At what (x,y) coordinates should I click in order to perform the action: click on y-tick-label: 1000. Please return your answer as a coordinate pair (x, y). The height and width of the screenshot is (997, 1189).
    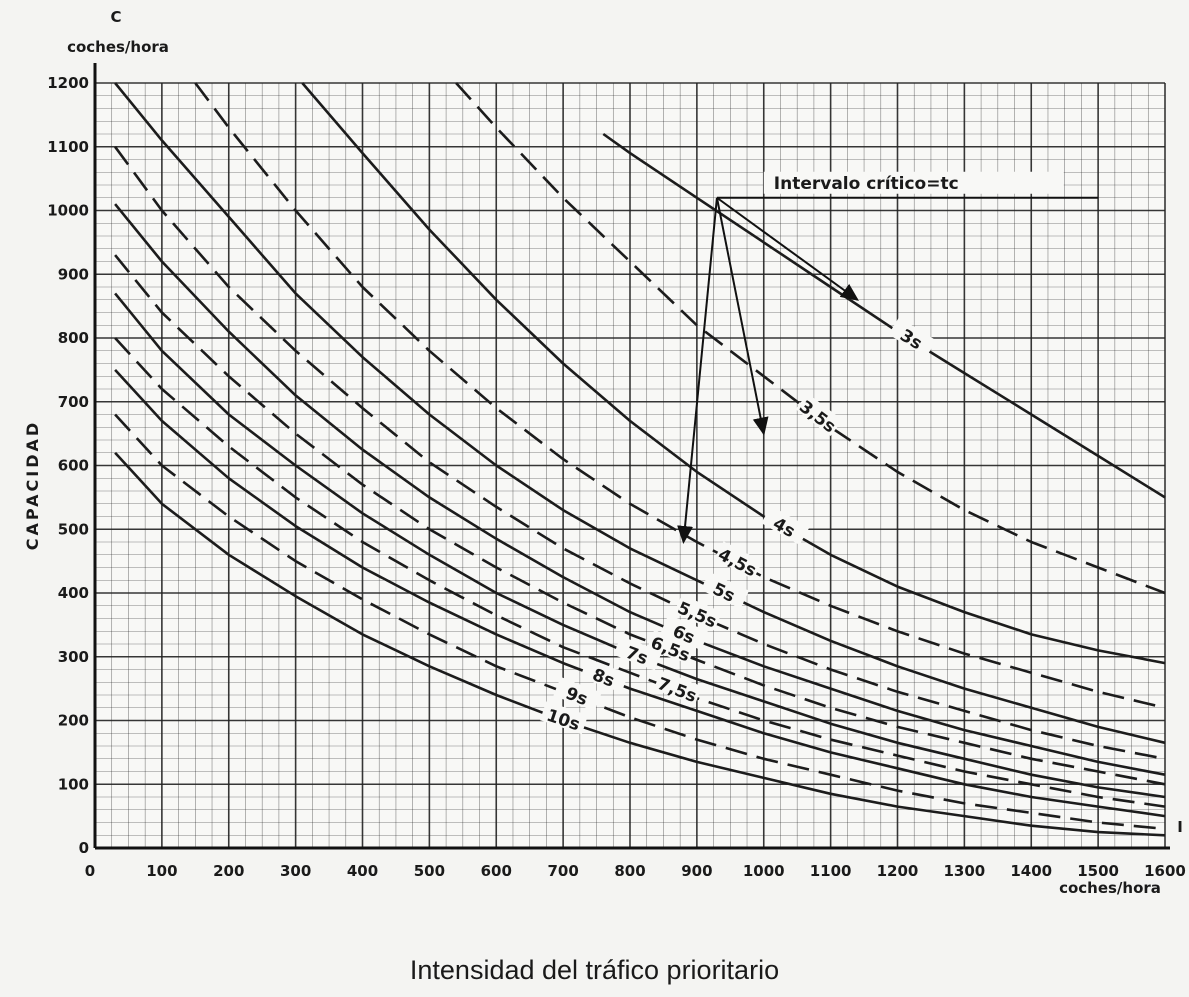
    Looking at the image, I should click on (68, 211).